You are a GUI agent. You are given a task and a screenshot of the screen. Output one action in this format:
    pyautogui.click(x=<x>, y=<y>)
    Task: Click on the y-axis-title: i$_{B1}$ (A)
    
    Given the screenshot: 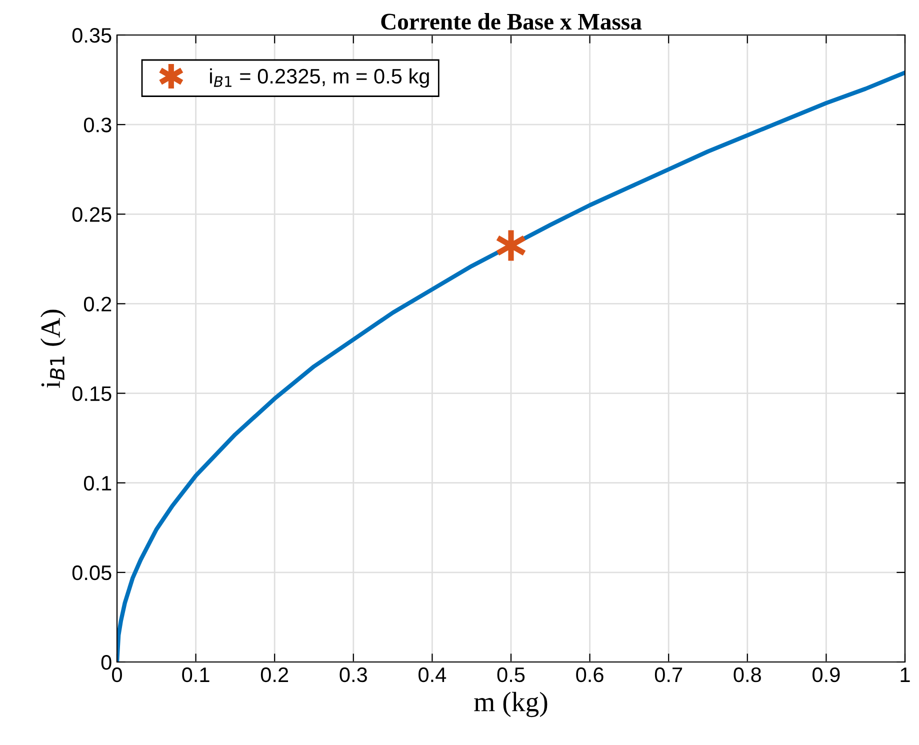 What is the action you would take?
    pyautogui.click(x=53, y=349)
    